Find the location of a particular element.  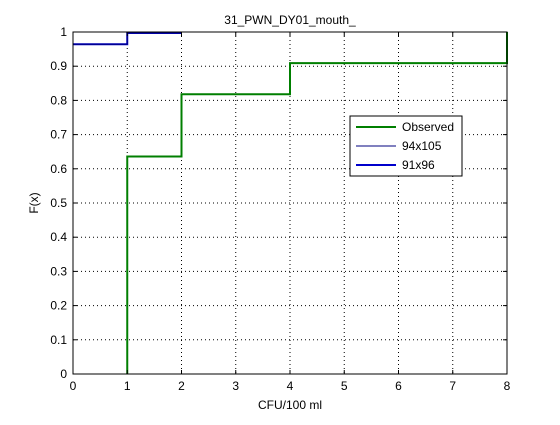

series-line-94x105 is located at coordinates (127, 38).